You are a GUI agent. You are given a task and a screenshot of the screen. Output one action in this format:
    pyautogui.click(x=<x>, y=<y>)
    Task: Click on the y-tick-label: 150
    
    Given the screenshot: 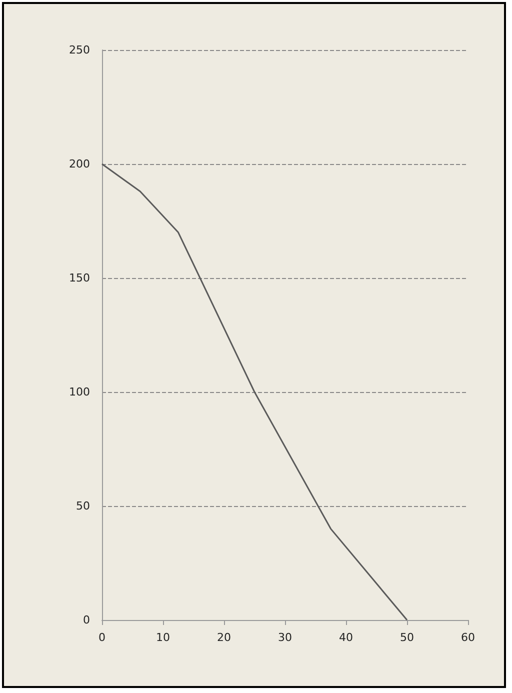 What is the action you would take?
    pyautogui.click(x=79, y=278)
    